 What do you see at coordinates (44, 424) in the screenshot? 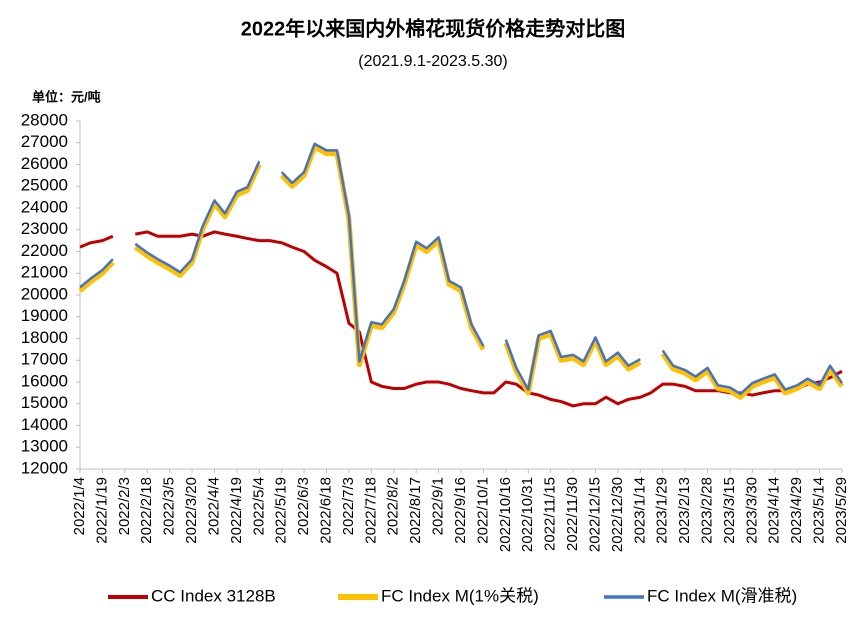
I see `y-tick-label: 14000` at bounding box center [44, 424].